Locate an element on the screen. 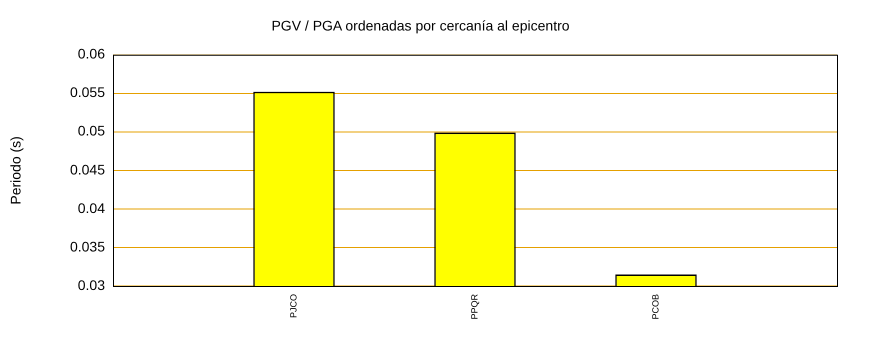 This screenshot has height=350, width=870. y-tick-label: 0.05 is located at coordinates (92, 130).